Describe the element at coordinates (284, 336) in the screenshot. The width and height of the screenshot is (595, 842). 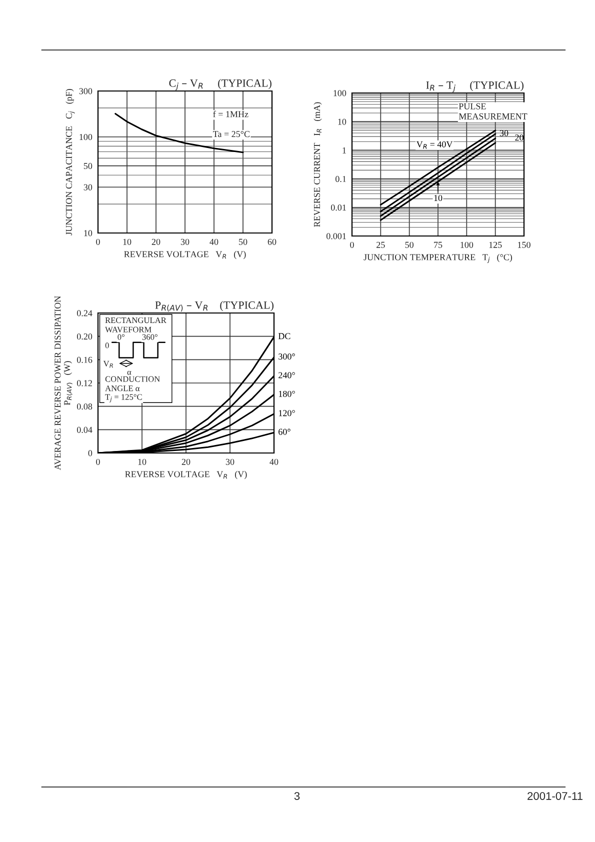
I see `series-label: DC` at that location.